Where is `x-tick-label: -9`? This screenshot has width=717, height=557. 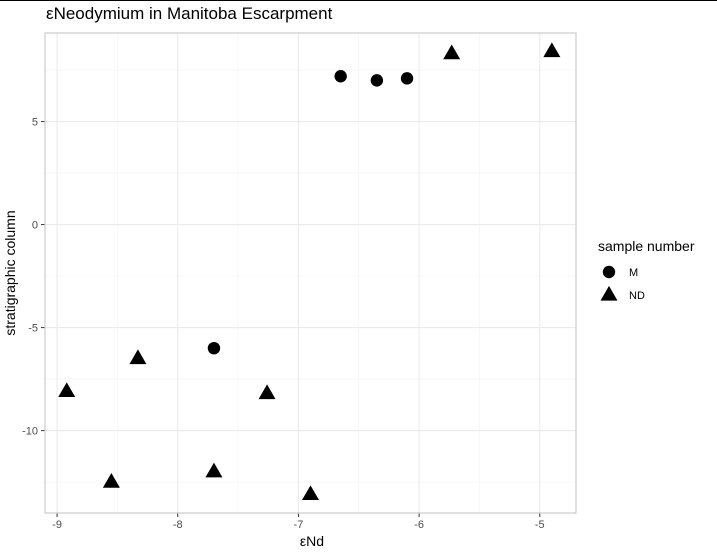 x-tick-label: -9 is located at coordinates (57, 525).